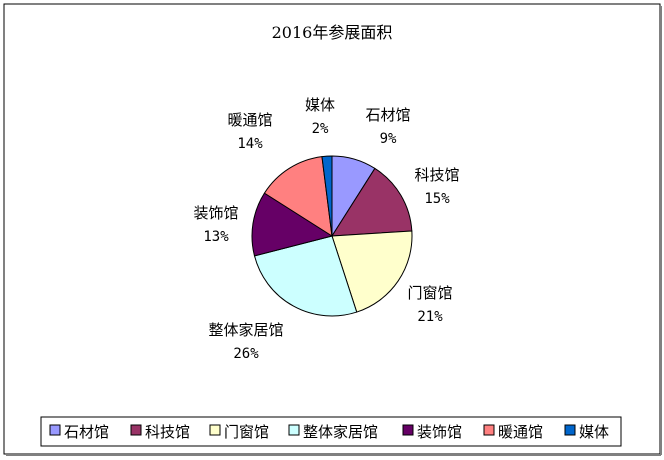 Image resolution: width=664 pixels, height=460 pixels. I want to click on pie-slices, so click(332, 236).